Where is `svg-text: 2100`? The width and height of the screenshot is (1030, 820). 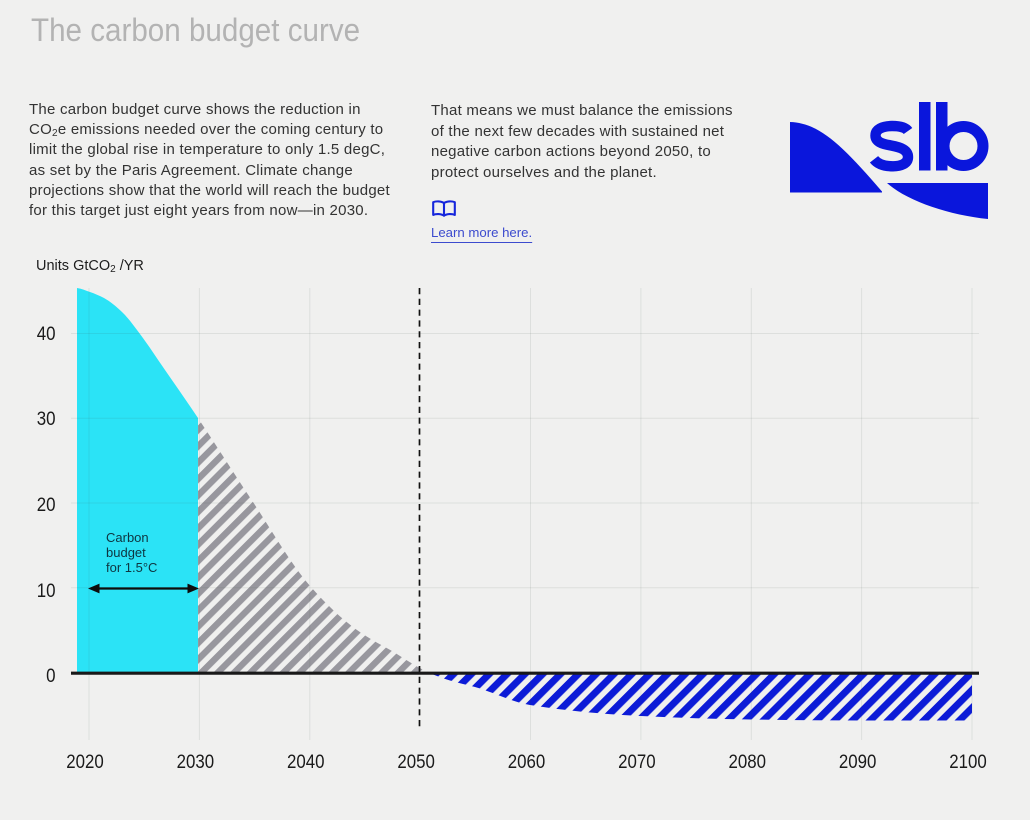
svg-text: 2100 is located at coordinates (968, 762).